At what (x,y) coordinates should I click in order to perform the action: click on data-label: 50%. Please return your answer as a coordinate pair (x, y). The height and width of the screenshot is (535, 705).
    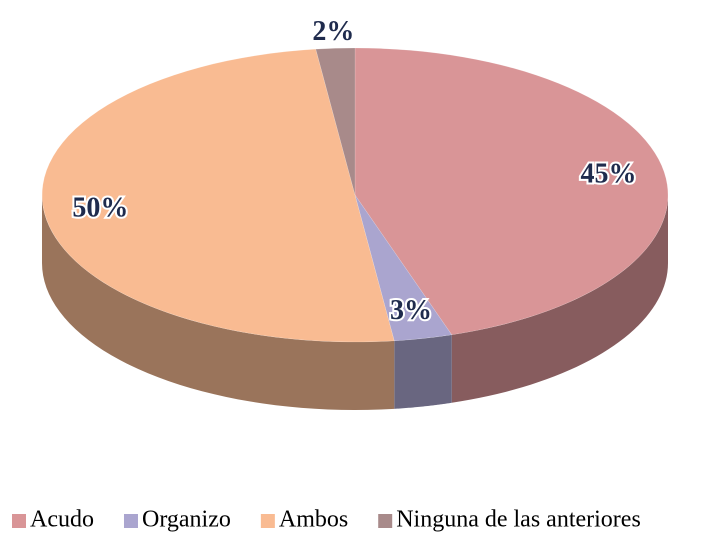
    Looking at the image, I should click on (100, 208).